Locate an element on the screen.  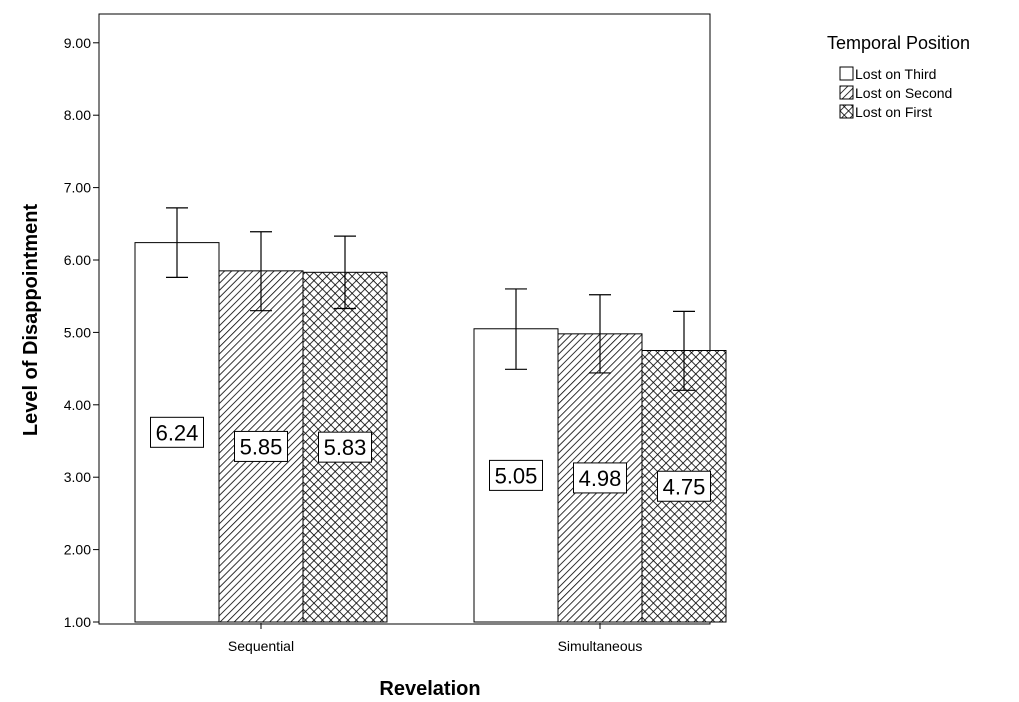
x-tick-label: Simultaneous is located at coordinates (600, 646).